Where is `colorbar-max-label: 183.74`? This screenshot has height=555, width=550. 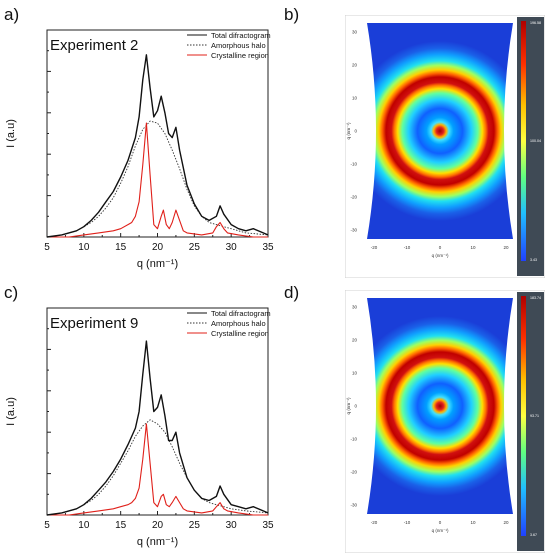 colorbar-max-label: 183.74 is located at coordinates (535, 298).